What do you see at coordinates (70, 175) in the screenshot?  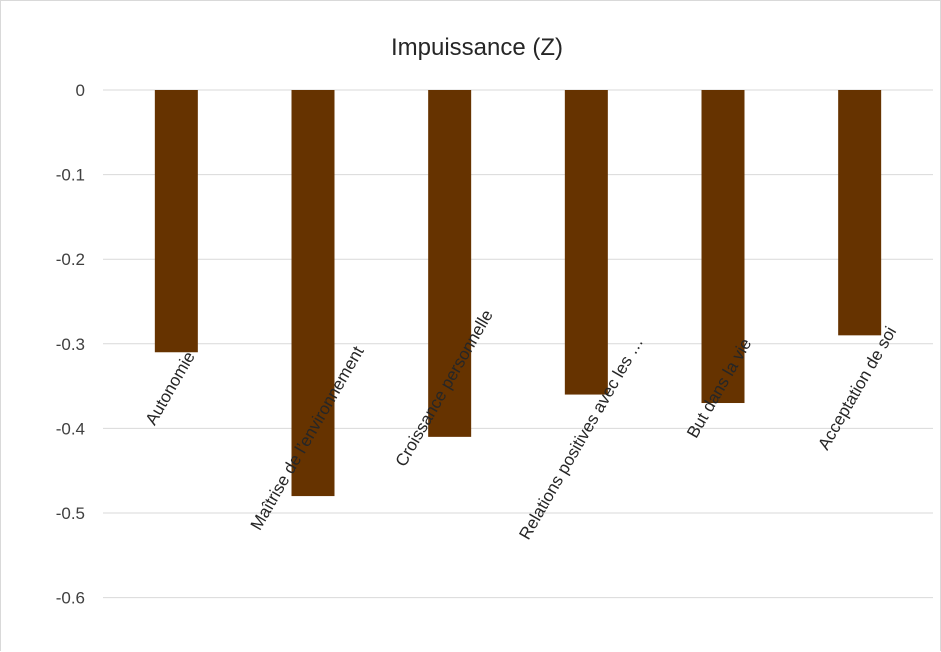 I see `y-tick-label: -0.1` at bounding box center [70, 175].